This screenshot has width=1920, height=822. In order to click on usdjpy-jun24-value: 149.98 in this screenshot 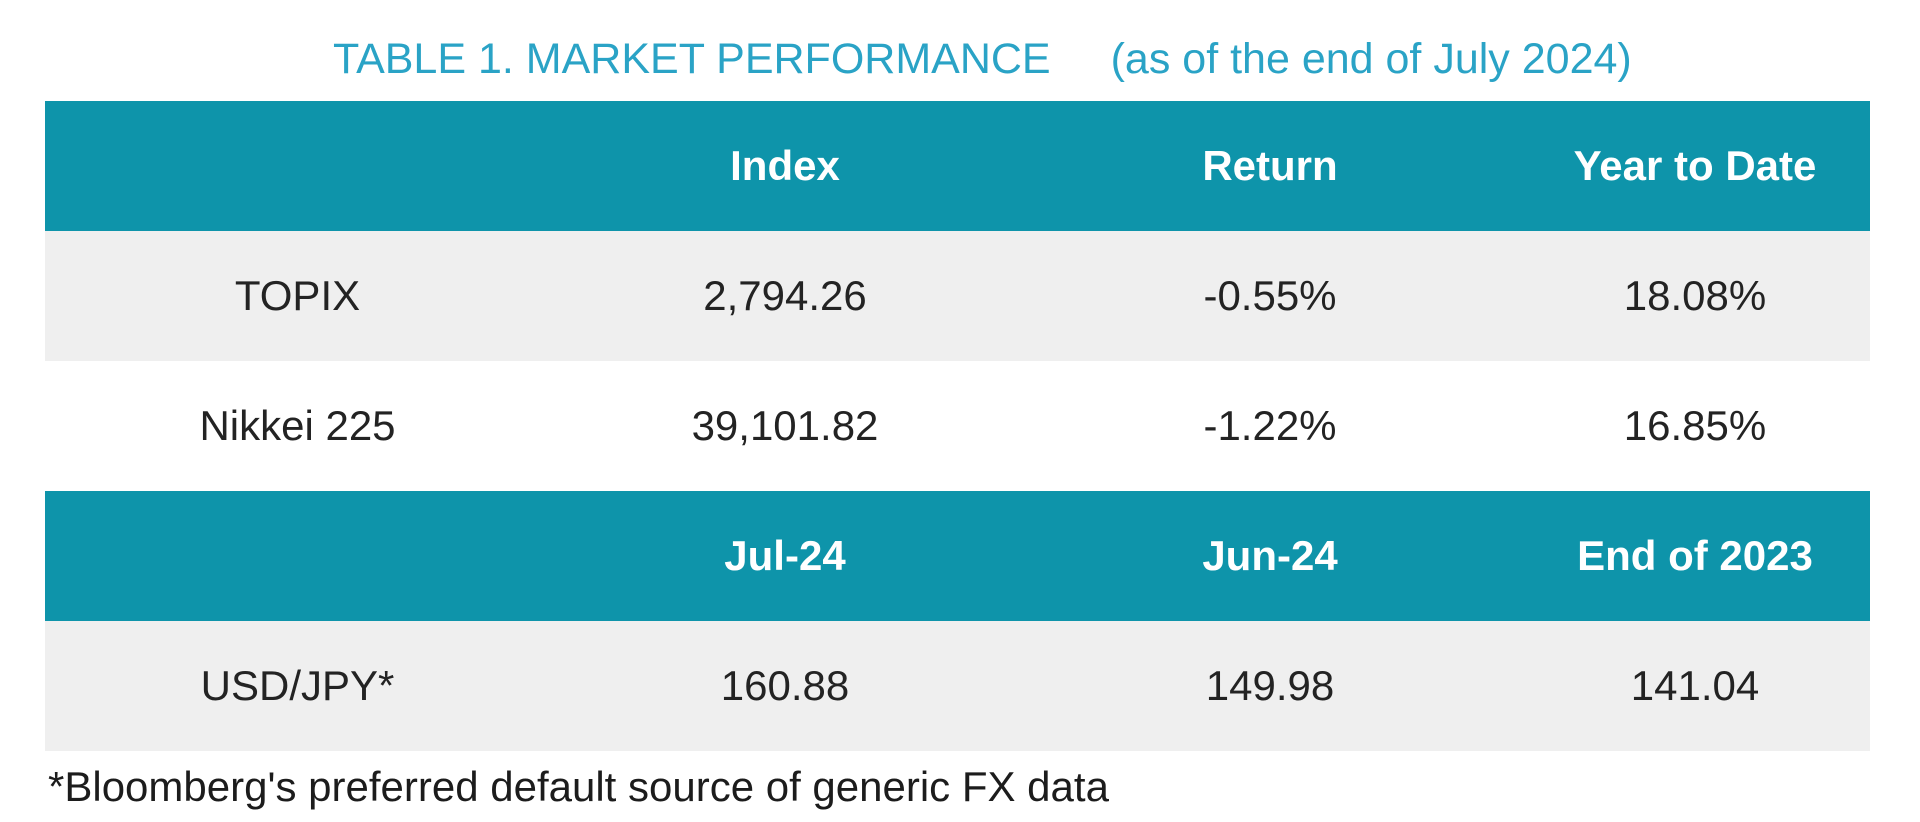, I will do `click(1270, 685)`.